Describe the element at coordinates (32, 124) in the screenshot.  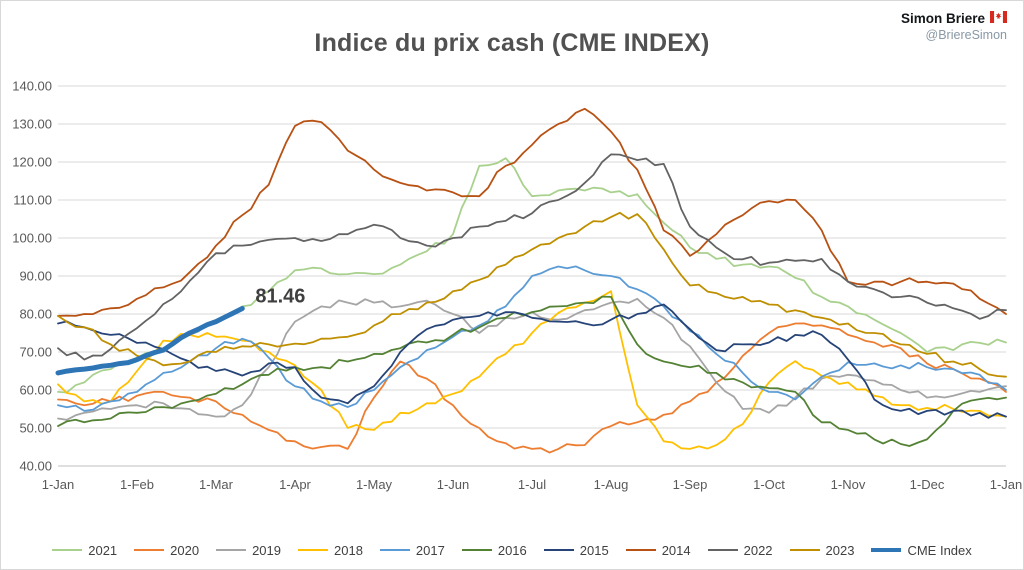
I see `y-tick-label: 130.00` at that location.